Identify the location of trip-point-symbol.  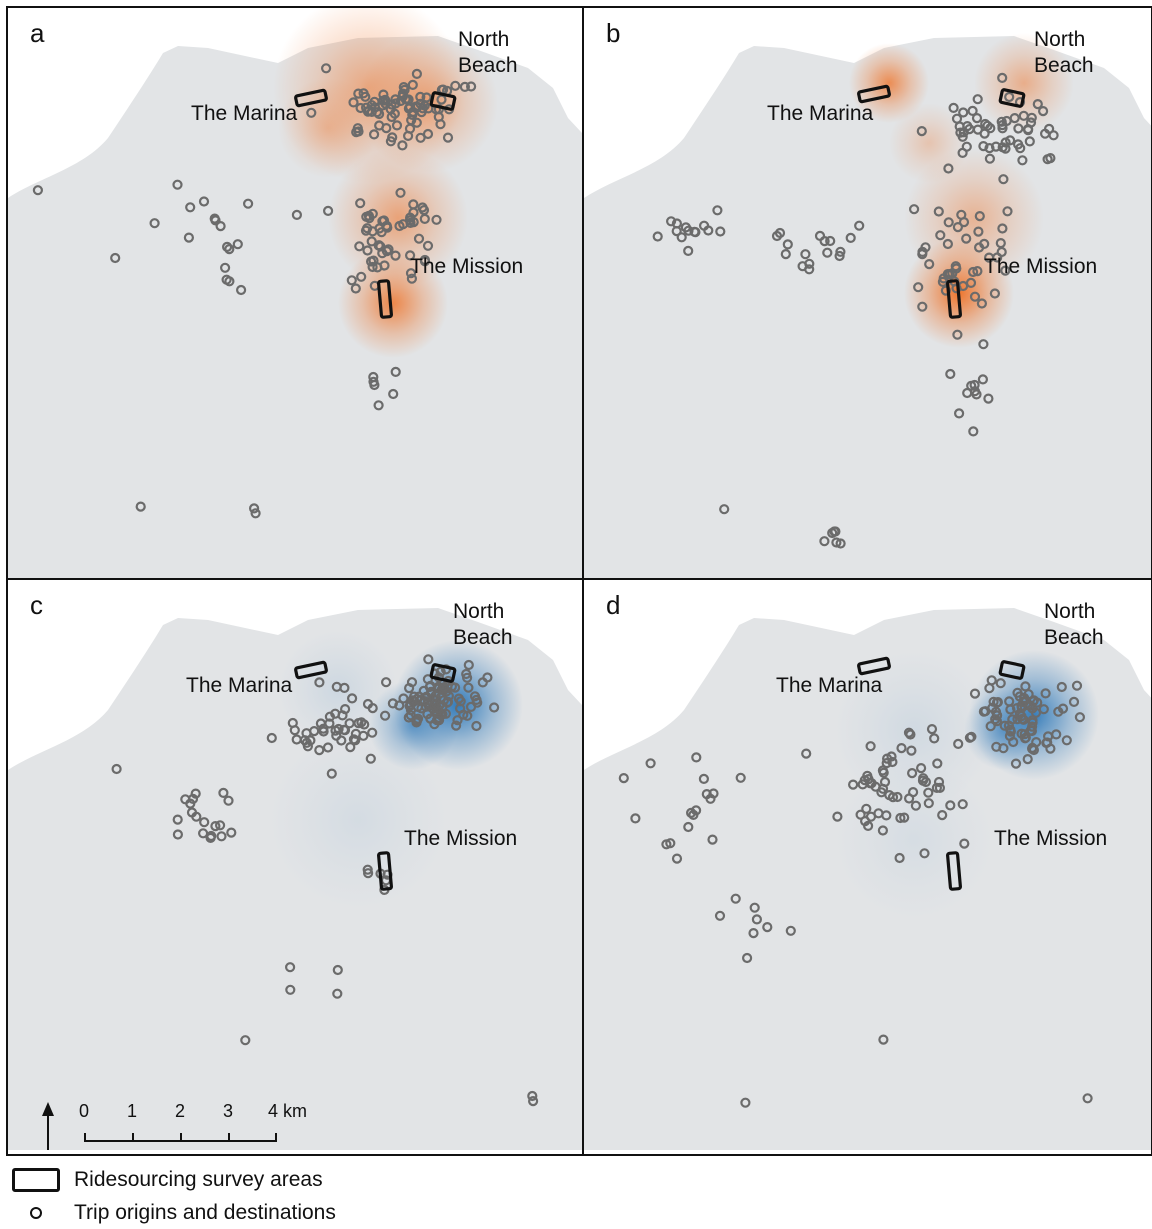
(36, 1213).